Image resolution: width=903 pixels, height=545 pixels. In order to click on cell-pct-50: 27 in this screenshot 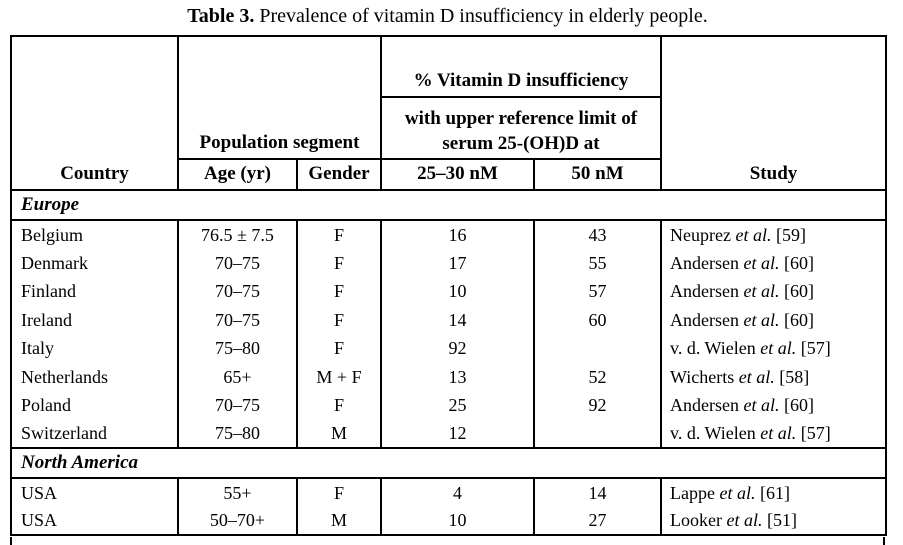, I will do `click(598, 520)`.